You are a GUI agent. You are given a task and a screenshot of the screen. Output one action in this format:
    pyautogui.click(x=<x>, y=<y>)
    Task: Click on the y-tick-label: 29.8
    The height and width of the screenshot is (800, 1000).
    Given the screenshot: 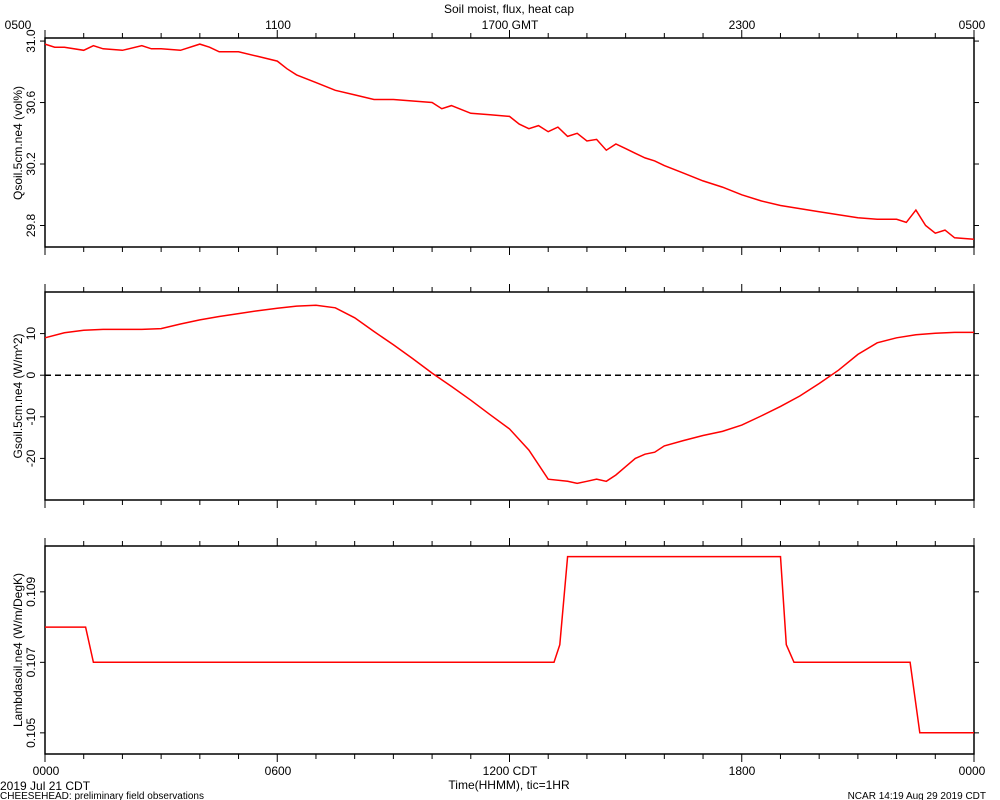 What is the action you would take?
    pyautogui.click(x=31, y=225)
    